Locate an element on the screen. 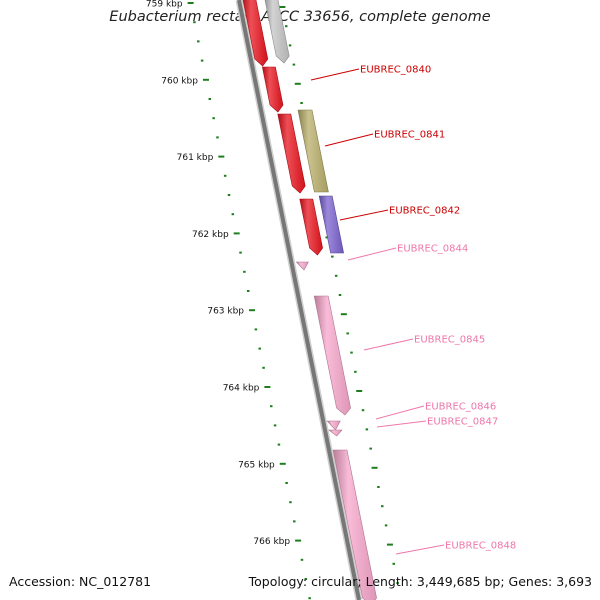 This screenshot has height=600, width=600. gene-label: EUBREC_0845 is located at coordinates (449, 340).